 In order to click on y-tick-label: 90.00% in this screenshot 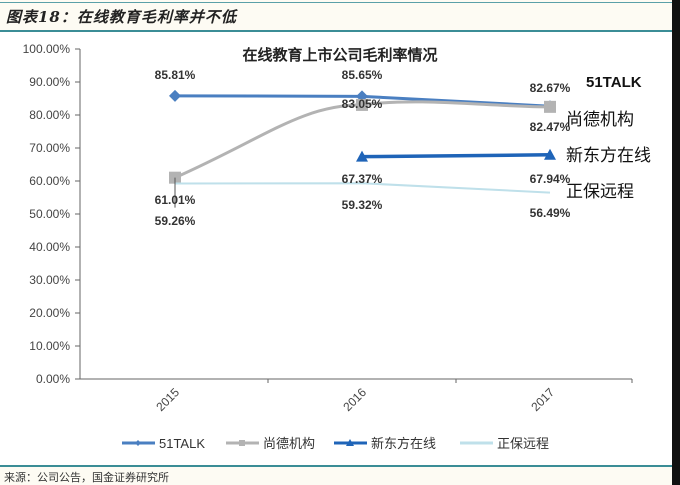, I will do `click(49, 82)`.